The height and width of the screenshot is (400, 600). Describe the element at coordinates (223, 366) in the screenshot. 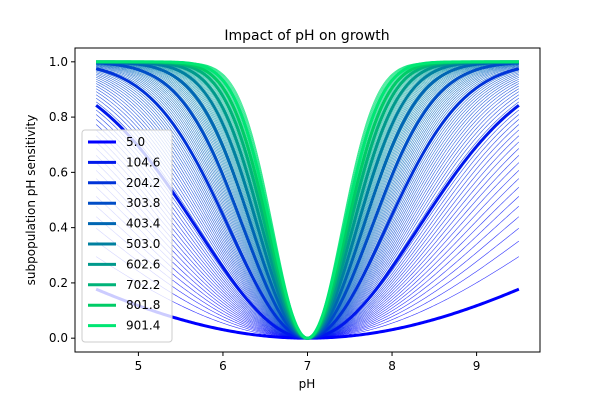

I see `x-tick-label: 6` at that location.